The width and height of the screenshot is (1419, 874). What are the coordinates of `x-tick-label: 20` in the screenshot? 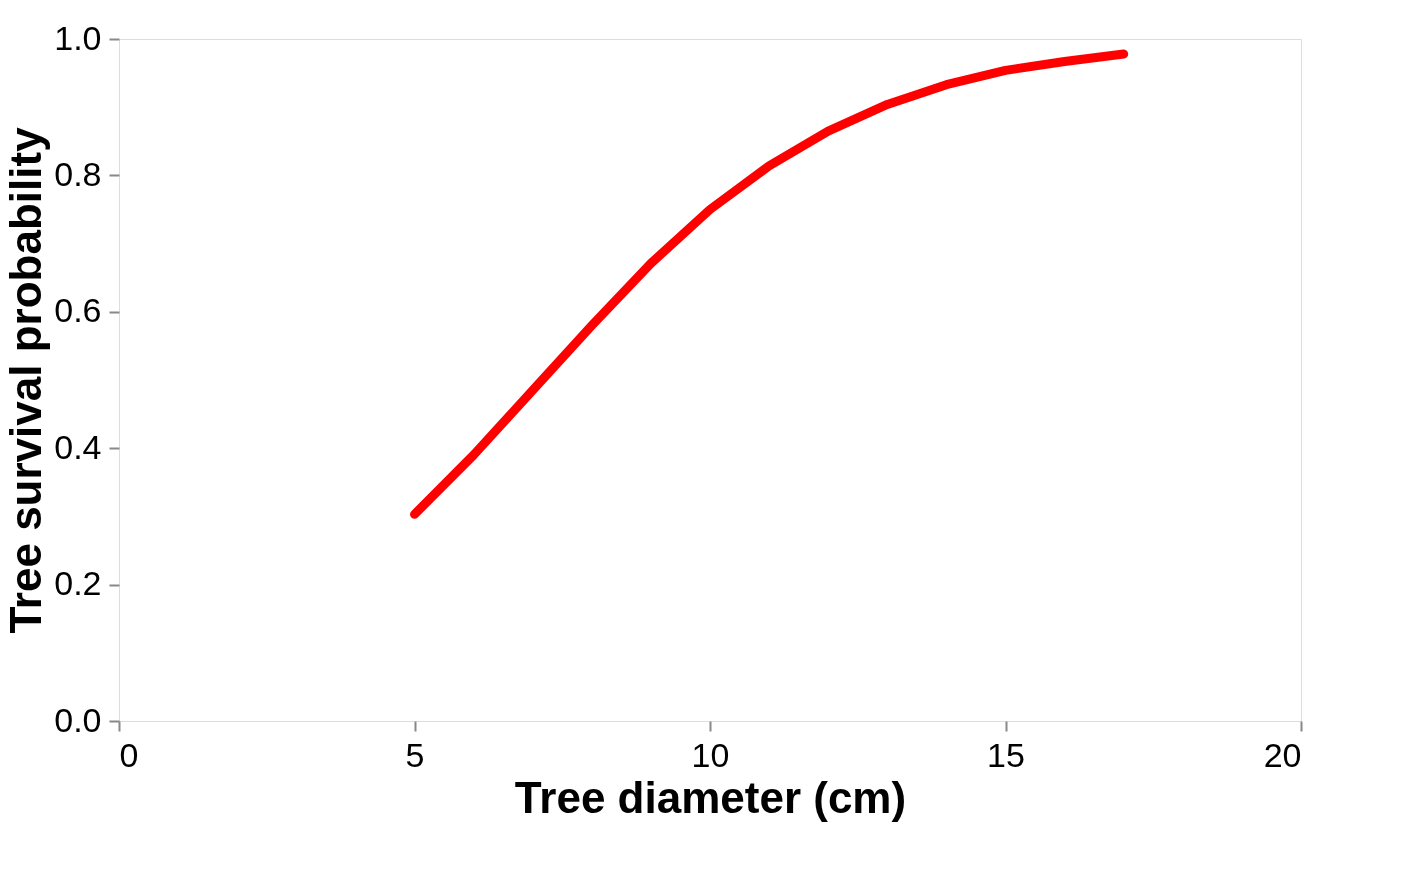 It's located at (1282, 754).